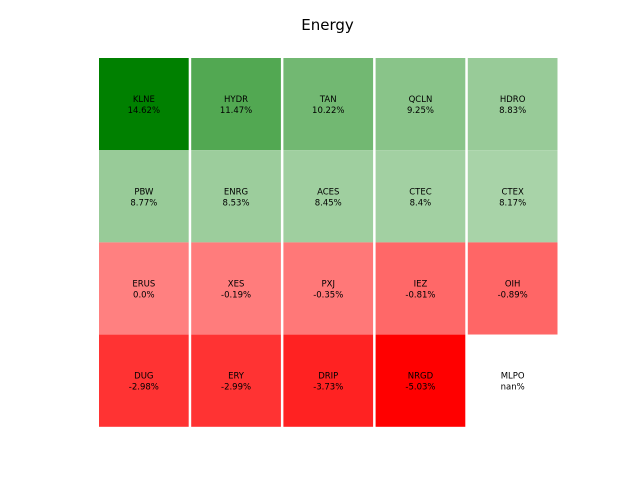 The height and width of the screenshot is (480, 640). What do you see at coordinates (420, 388) in the screenshot?
I see `change-label: -5.03%` at bounding box center [420, 388].